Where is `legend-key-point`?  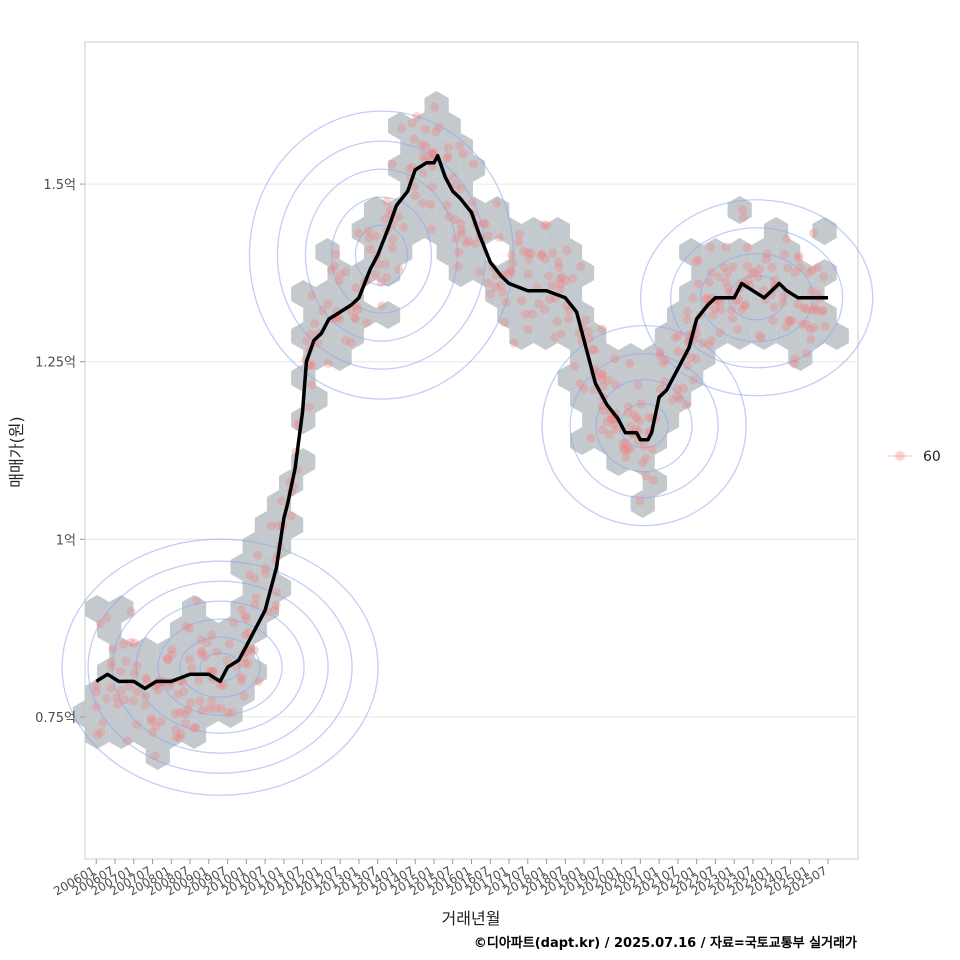 legend-key-point is located at coordinates (900, 456).